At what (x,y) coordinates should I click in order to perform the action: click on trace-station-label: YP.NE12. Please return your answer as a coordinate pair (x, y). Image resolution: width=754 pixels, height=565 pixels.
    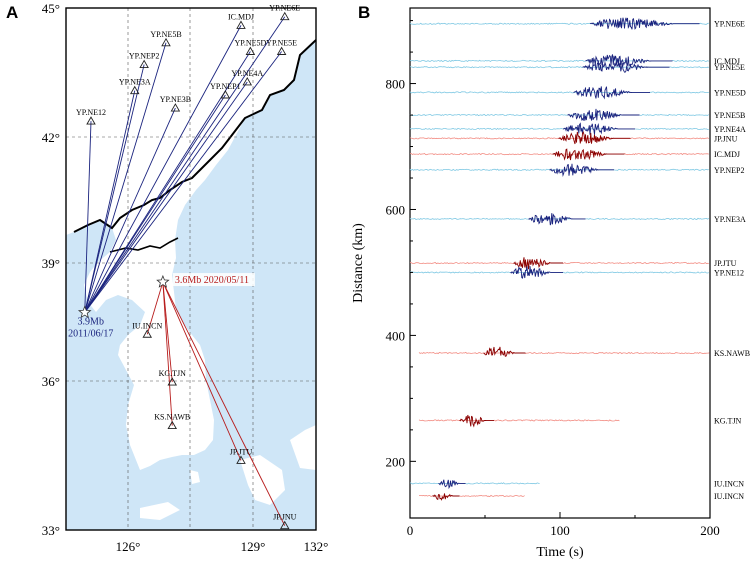
    Looking at the image, I should click on (729, 272).